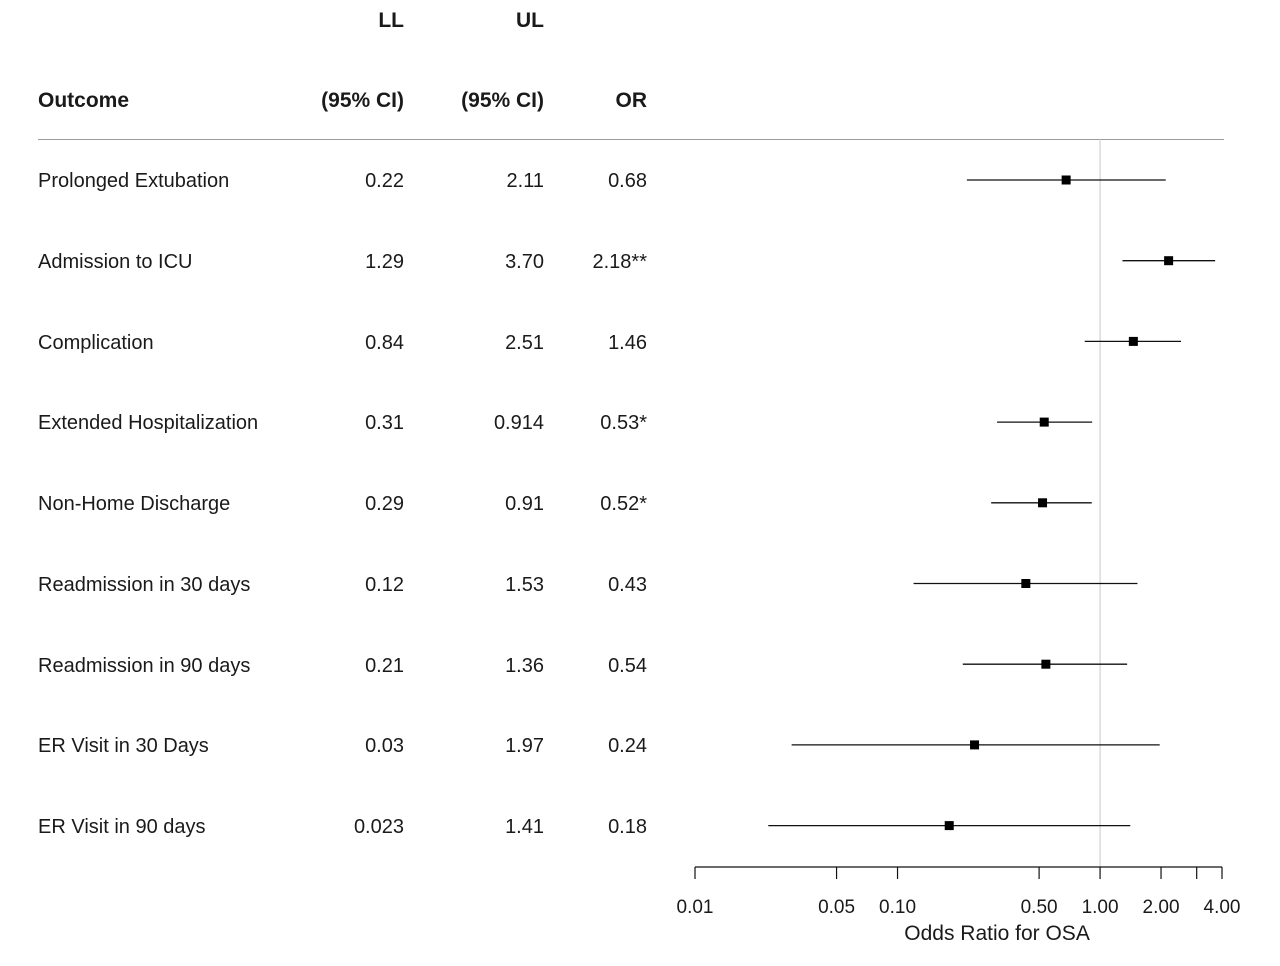 The image size is (1280, 966). I want to click on or-value: 0.18, so click(627, 827).